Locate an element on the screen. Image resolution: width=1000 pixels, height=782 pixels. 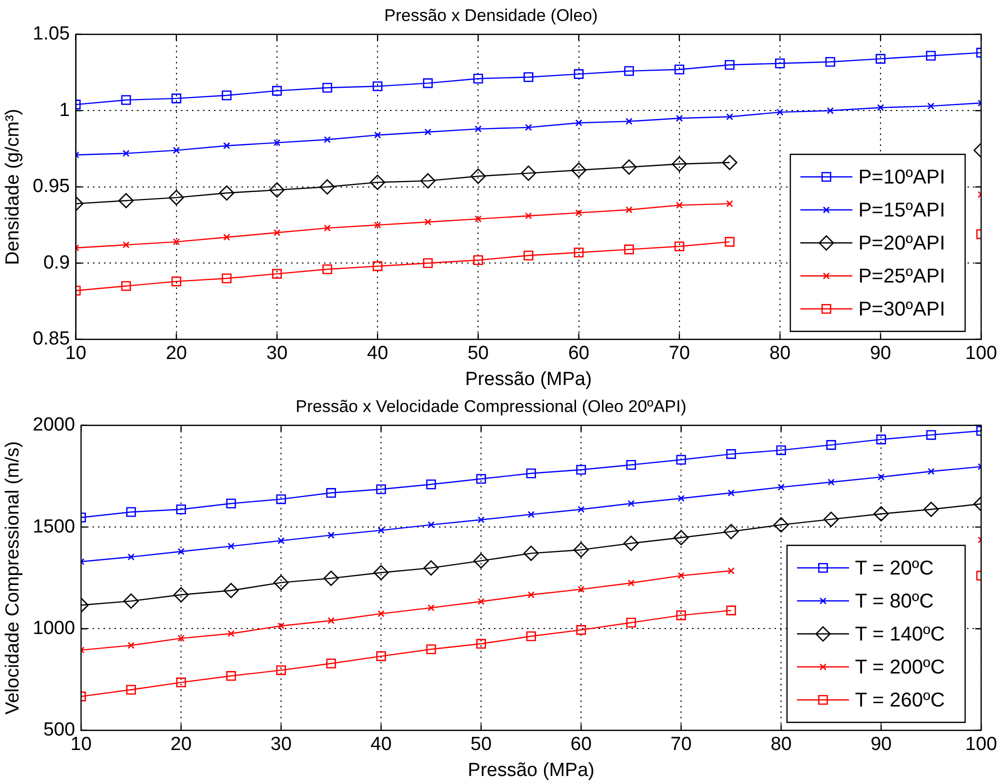
legend-label: T = 20ºC is located at coordinates (894, 568).